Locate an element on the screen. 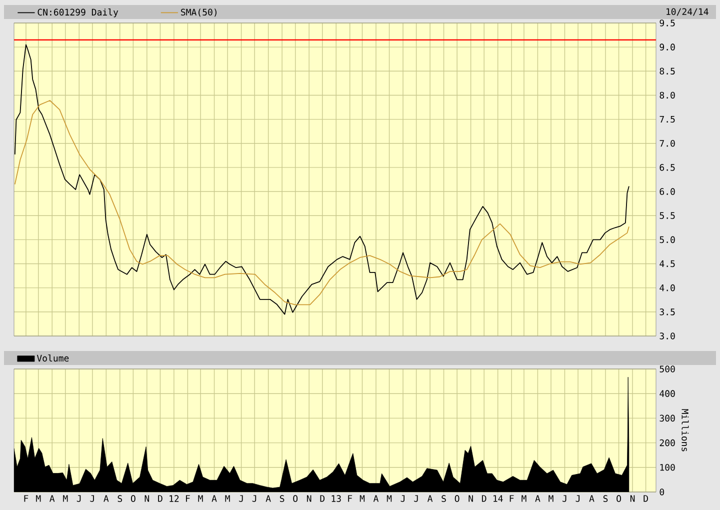 This screenshot has width=720, height=510. y-tick-label: 7.0 is located at coordinates (667, 143).